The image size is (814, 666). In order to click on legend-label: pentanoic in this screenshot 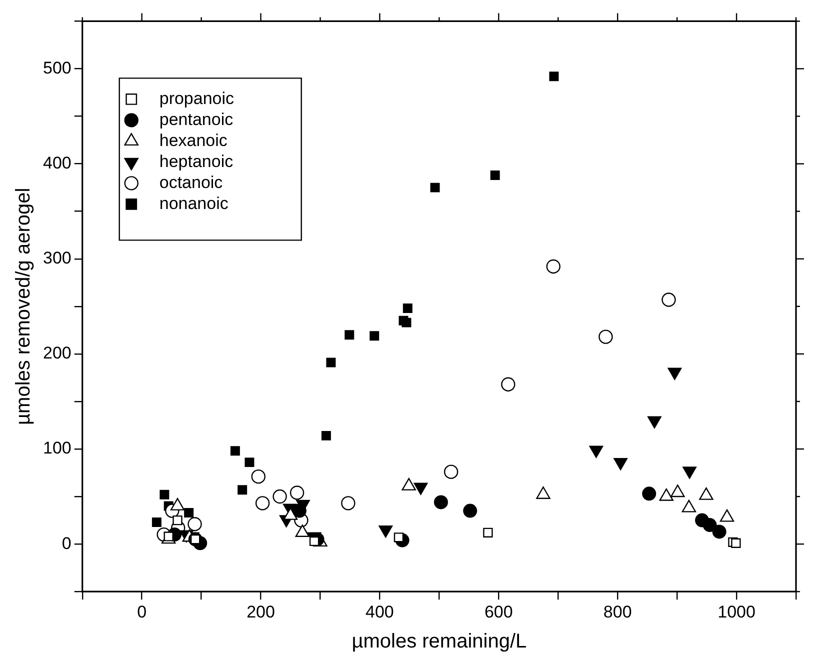, I will do `click(196, 119)`.